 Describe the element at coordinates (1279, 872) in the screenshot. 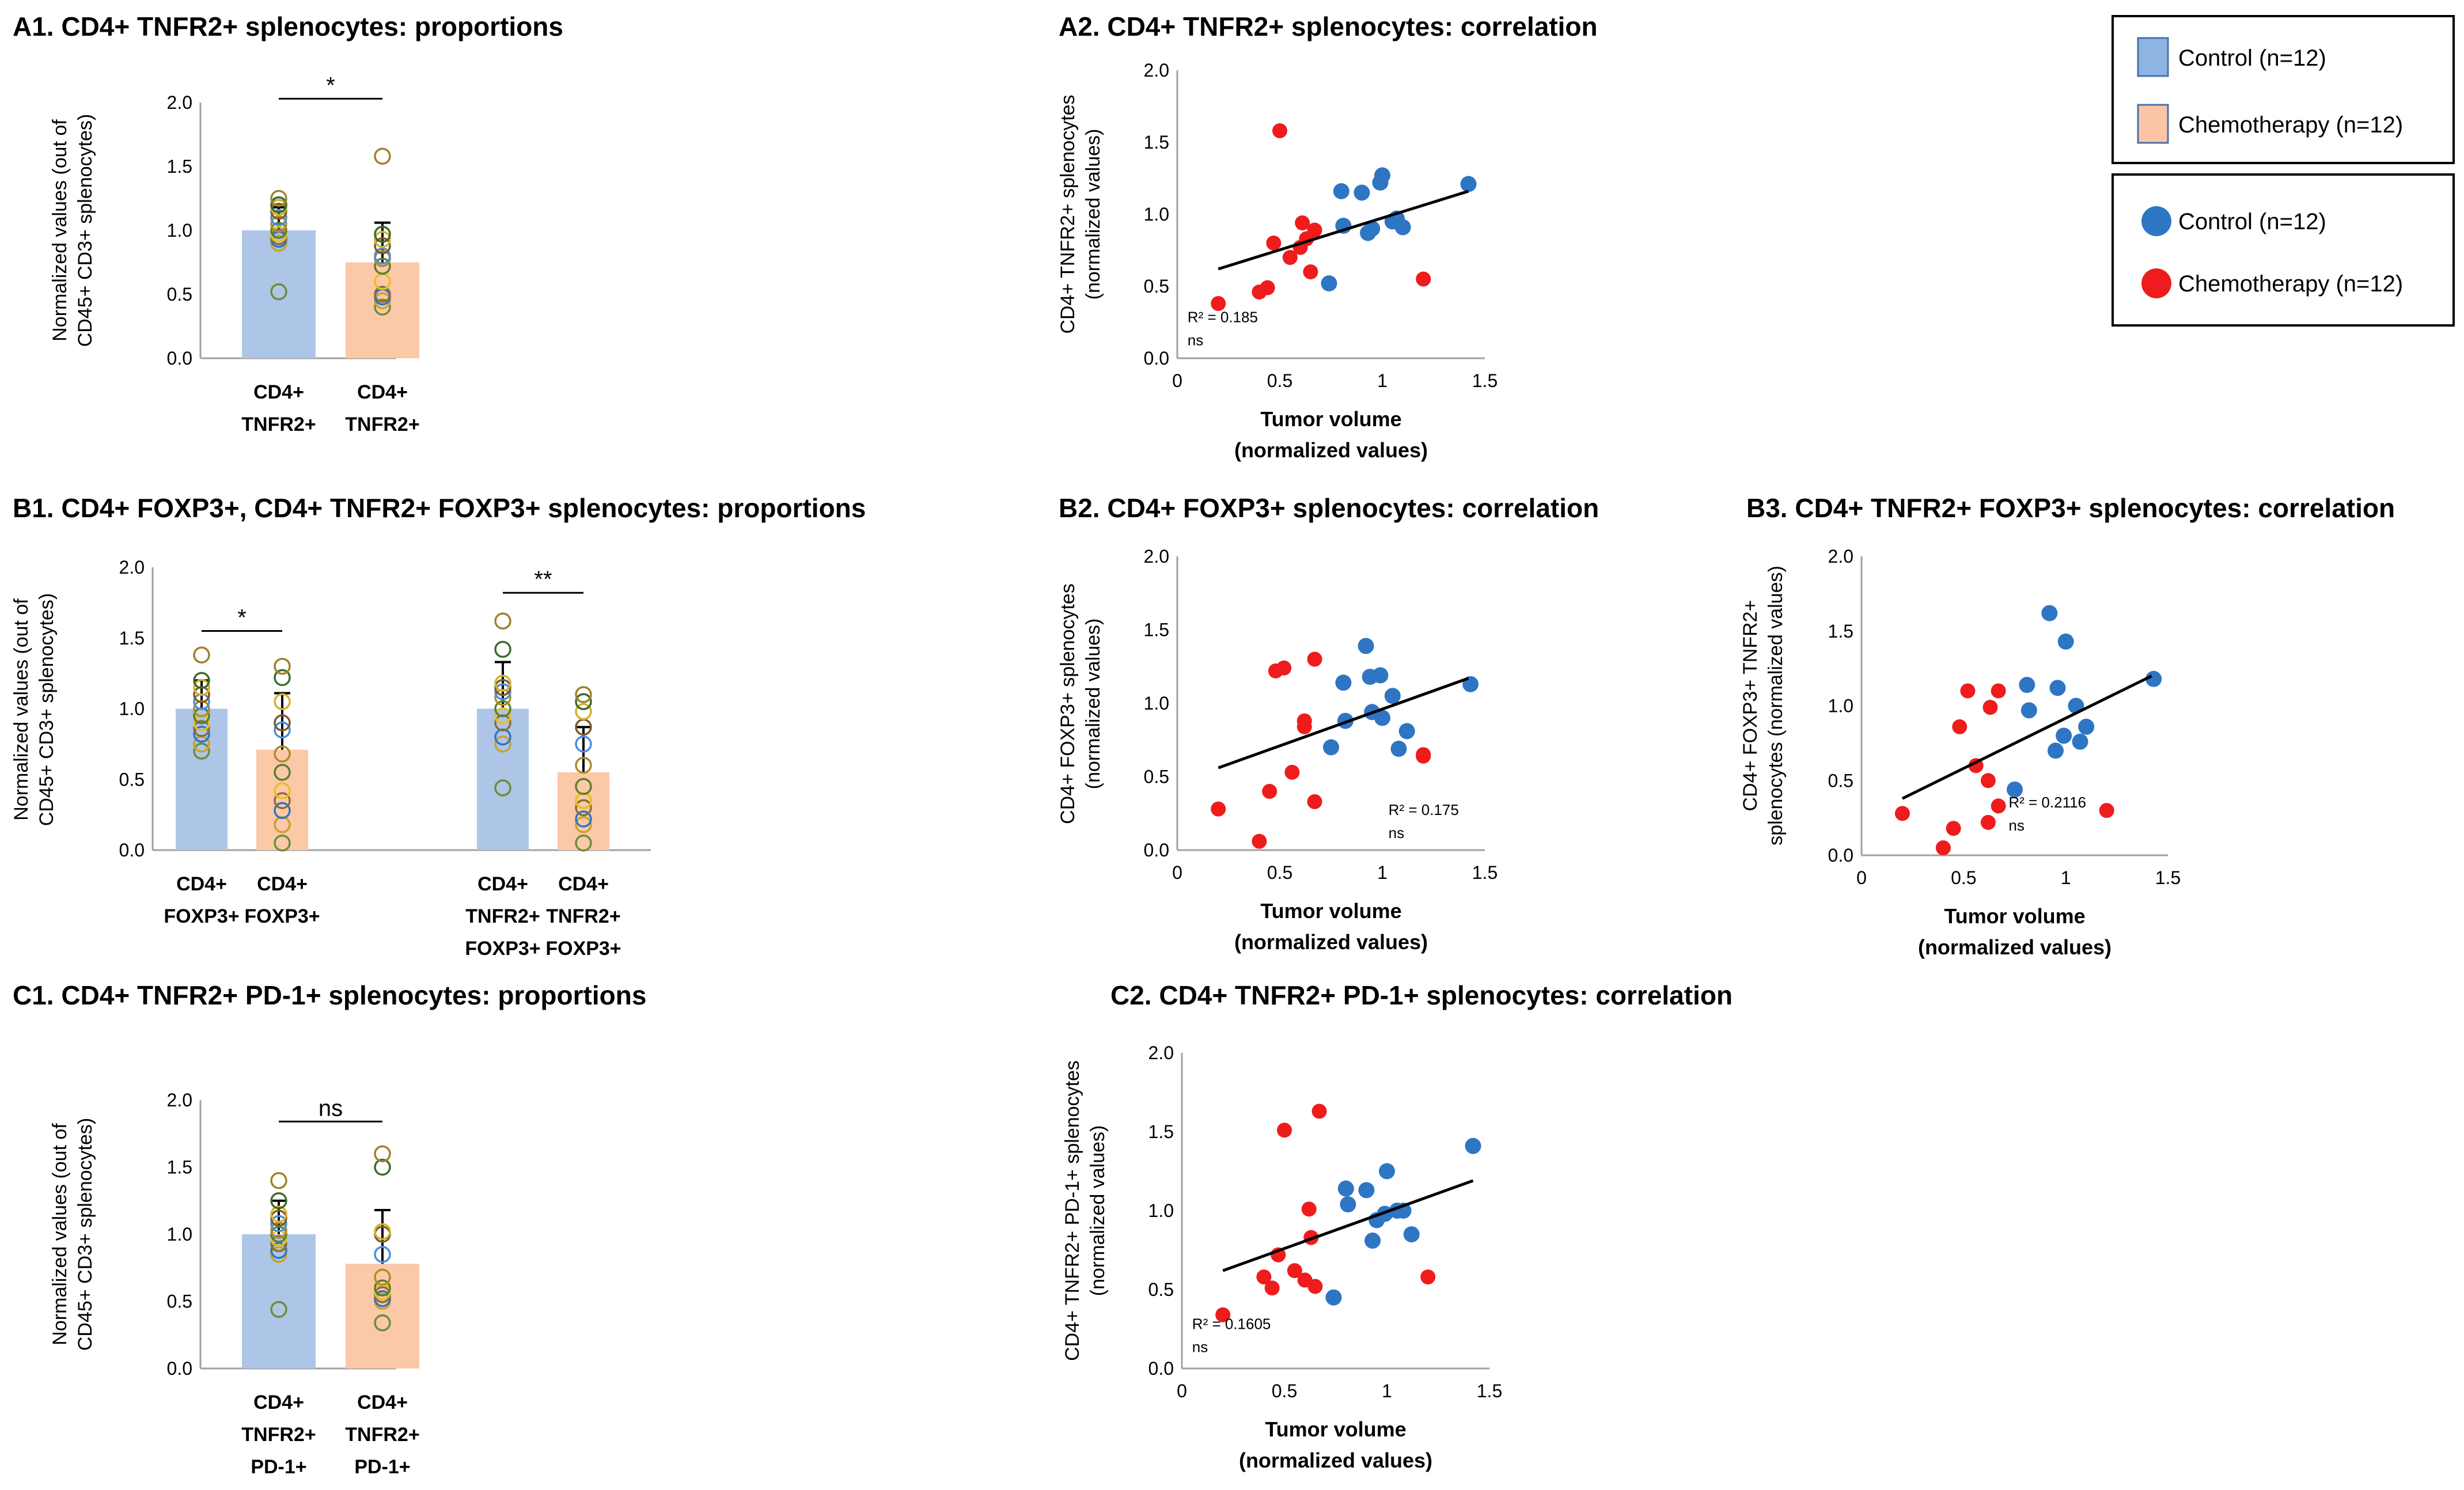

I see `panel-B2-x-tick-label: 0.5` at that location.